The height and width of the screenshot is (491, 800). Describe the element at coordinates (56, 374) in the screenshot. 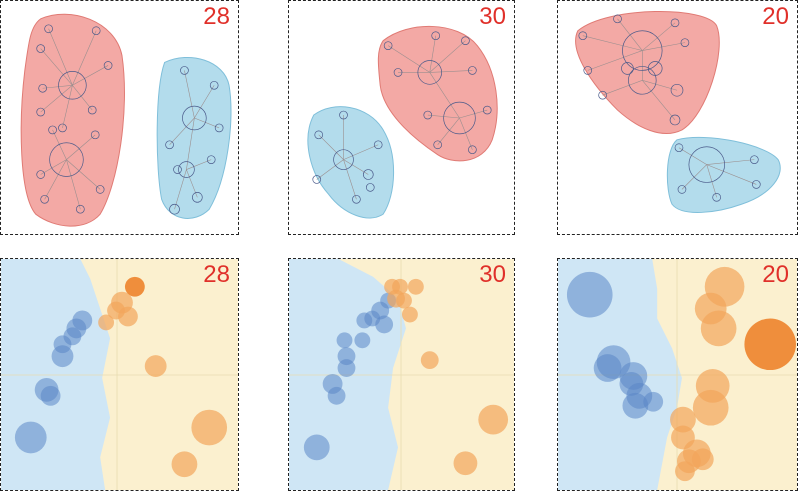

I see `blue-region` at that location.